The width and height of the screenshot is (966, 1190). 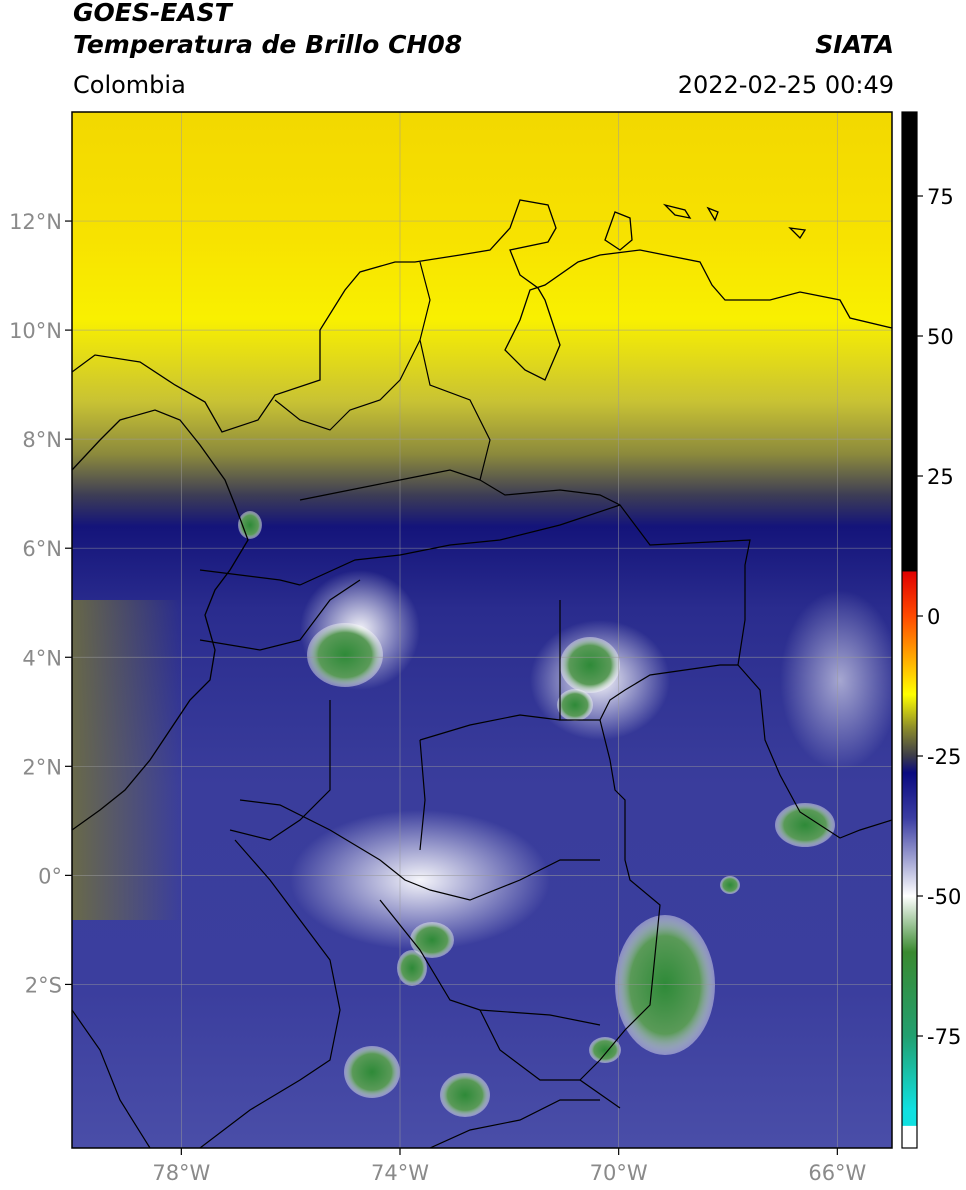 What do you see at coordinates (933, 617) in the screenshot?
I see `colorbar-tick-label: 0` at bounding box center [933, 617].